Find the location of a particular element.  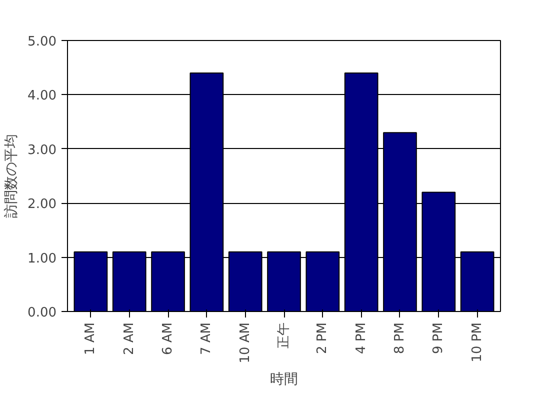

x-tick-label: 10 PM is located at coordinates (477, 342).